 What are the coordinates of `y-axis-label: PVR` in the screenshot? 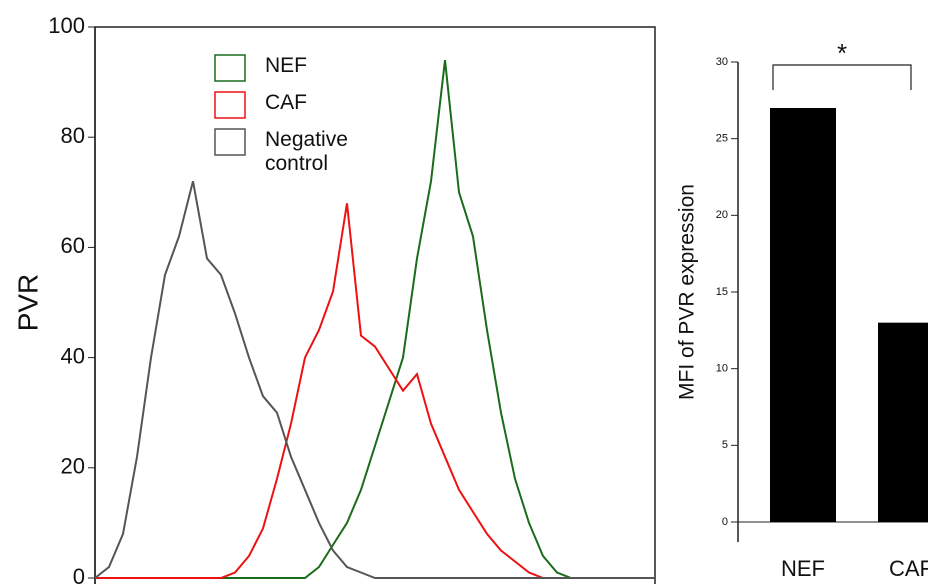 It's located at (27, 303).